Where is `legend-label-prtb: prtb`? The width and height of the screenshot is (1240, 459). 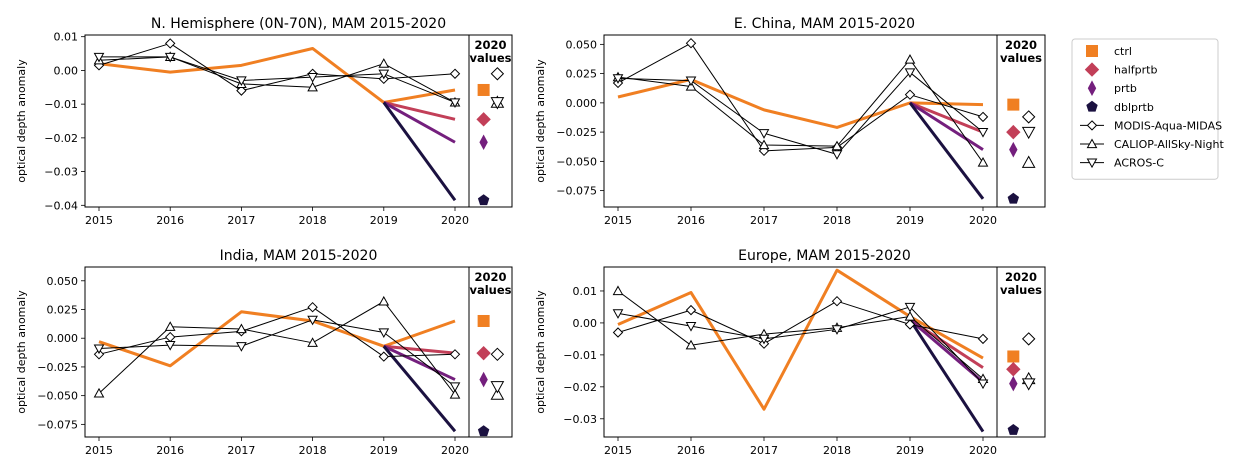 legend-label-prtb: prtb is located at coordinates (1125, 88).